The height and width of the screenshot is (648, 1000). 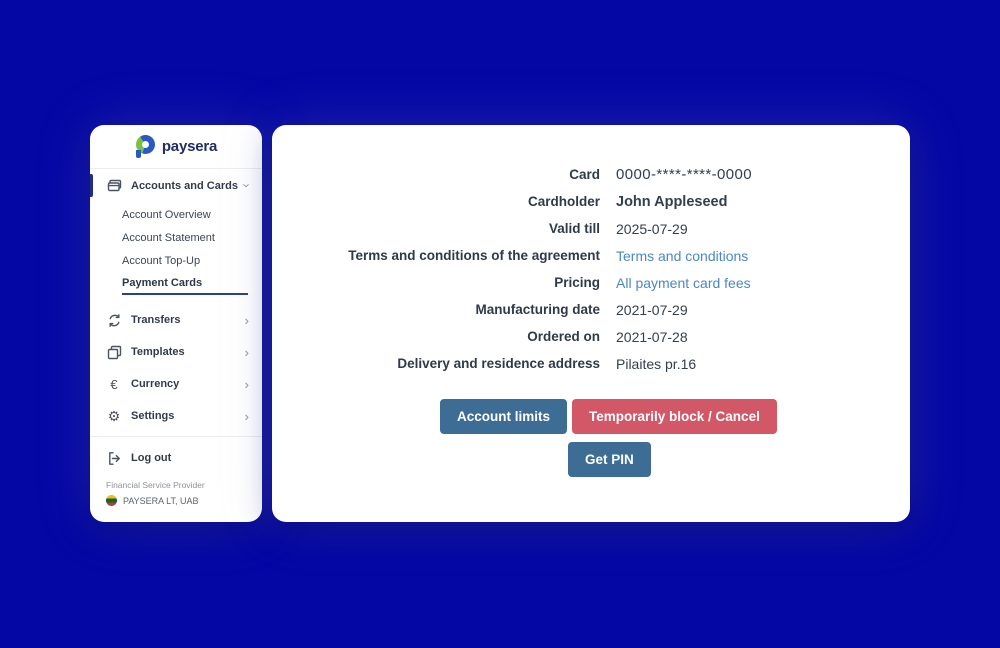 I want to click on detail-label: Ordered on, so click(x=563, y=336).